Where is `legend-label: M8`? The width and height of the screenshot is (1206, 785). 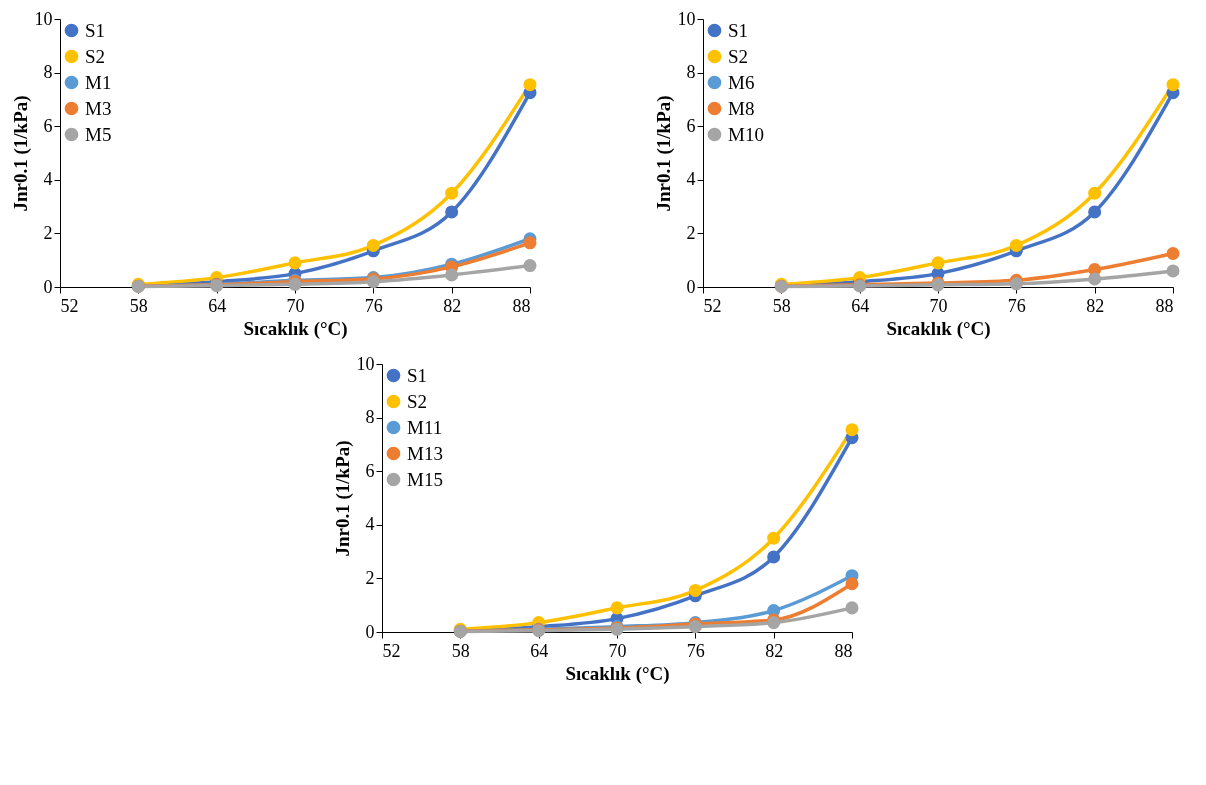 legend-label: M8 is located at coordinates (741, 108).